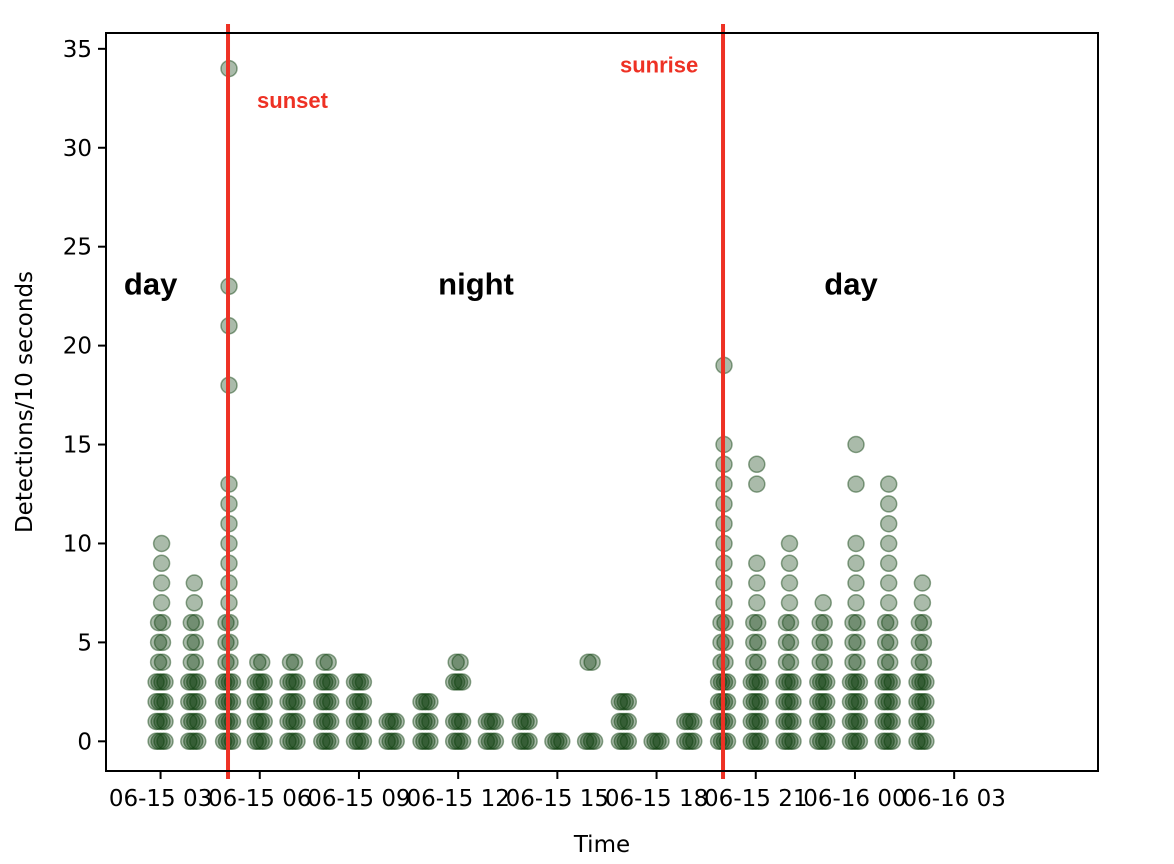  Describe the element at coordinates (84, 643) in the screenshot. I see `y-tick-label: 5` at that location.